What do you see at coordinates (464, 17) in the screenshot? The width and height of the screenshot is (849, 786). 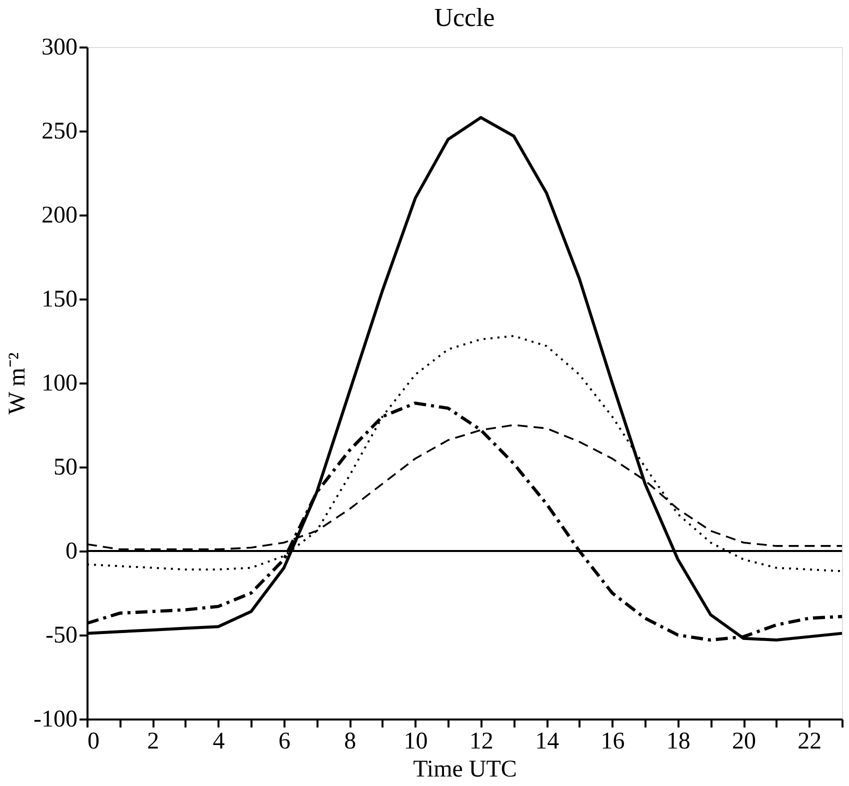 I see `chart-title: Uccle` at bounding box center [464, 17].